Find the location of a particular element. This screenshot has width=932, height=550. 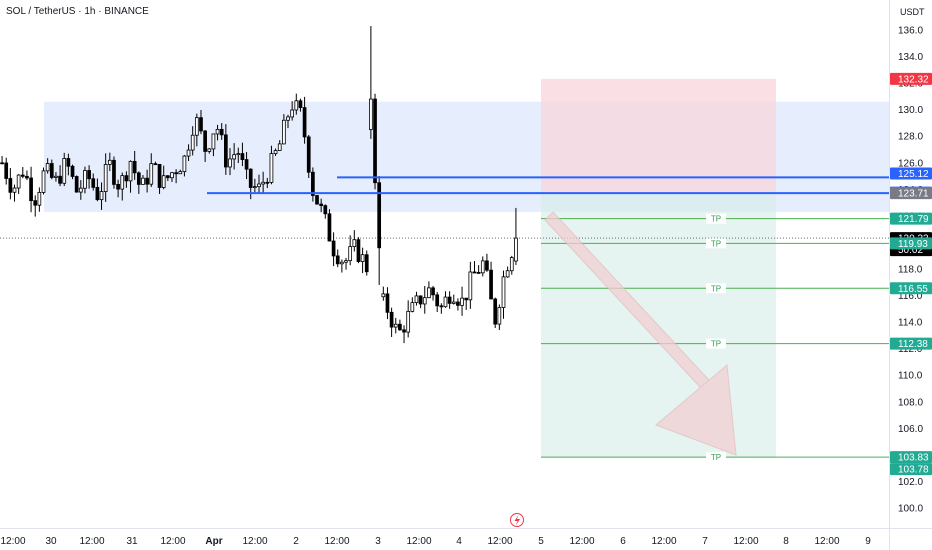

price-tick: 102.0 is located at coordinates (910, 482).